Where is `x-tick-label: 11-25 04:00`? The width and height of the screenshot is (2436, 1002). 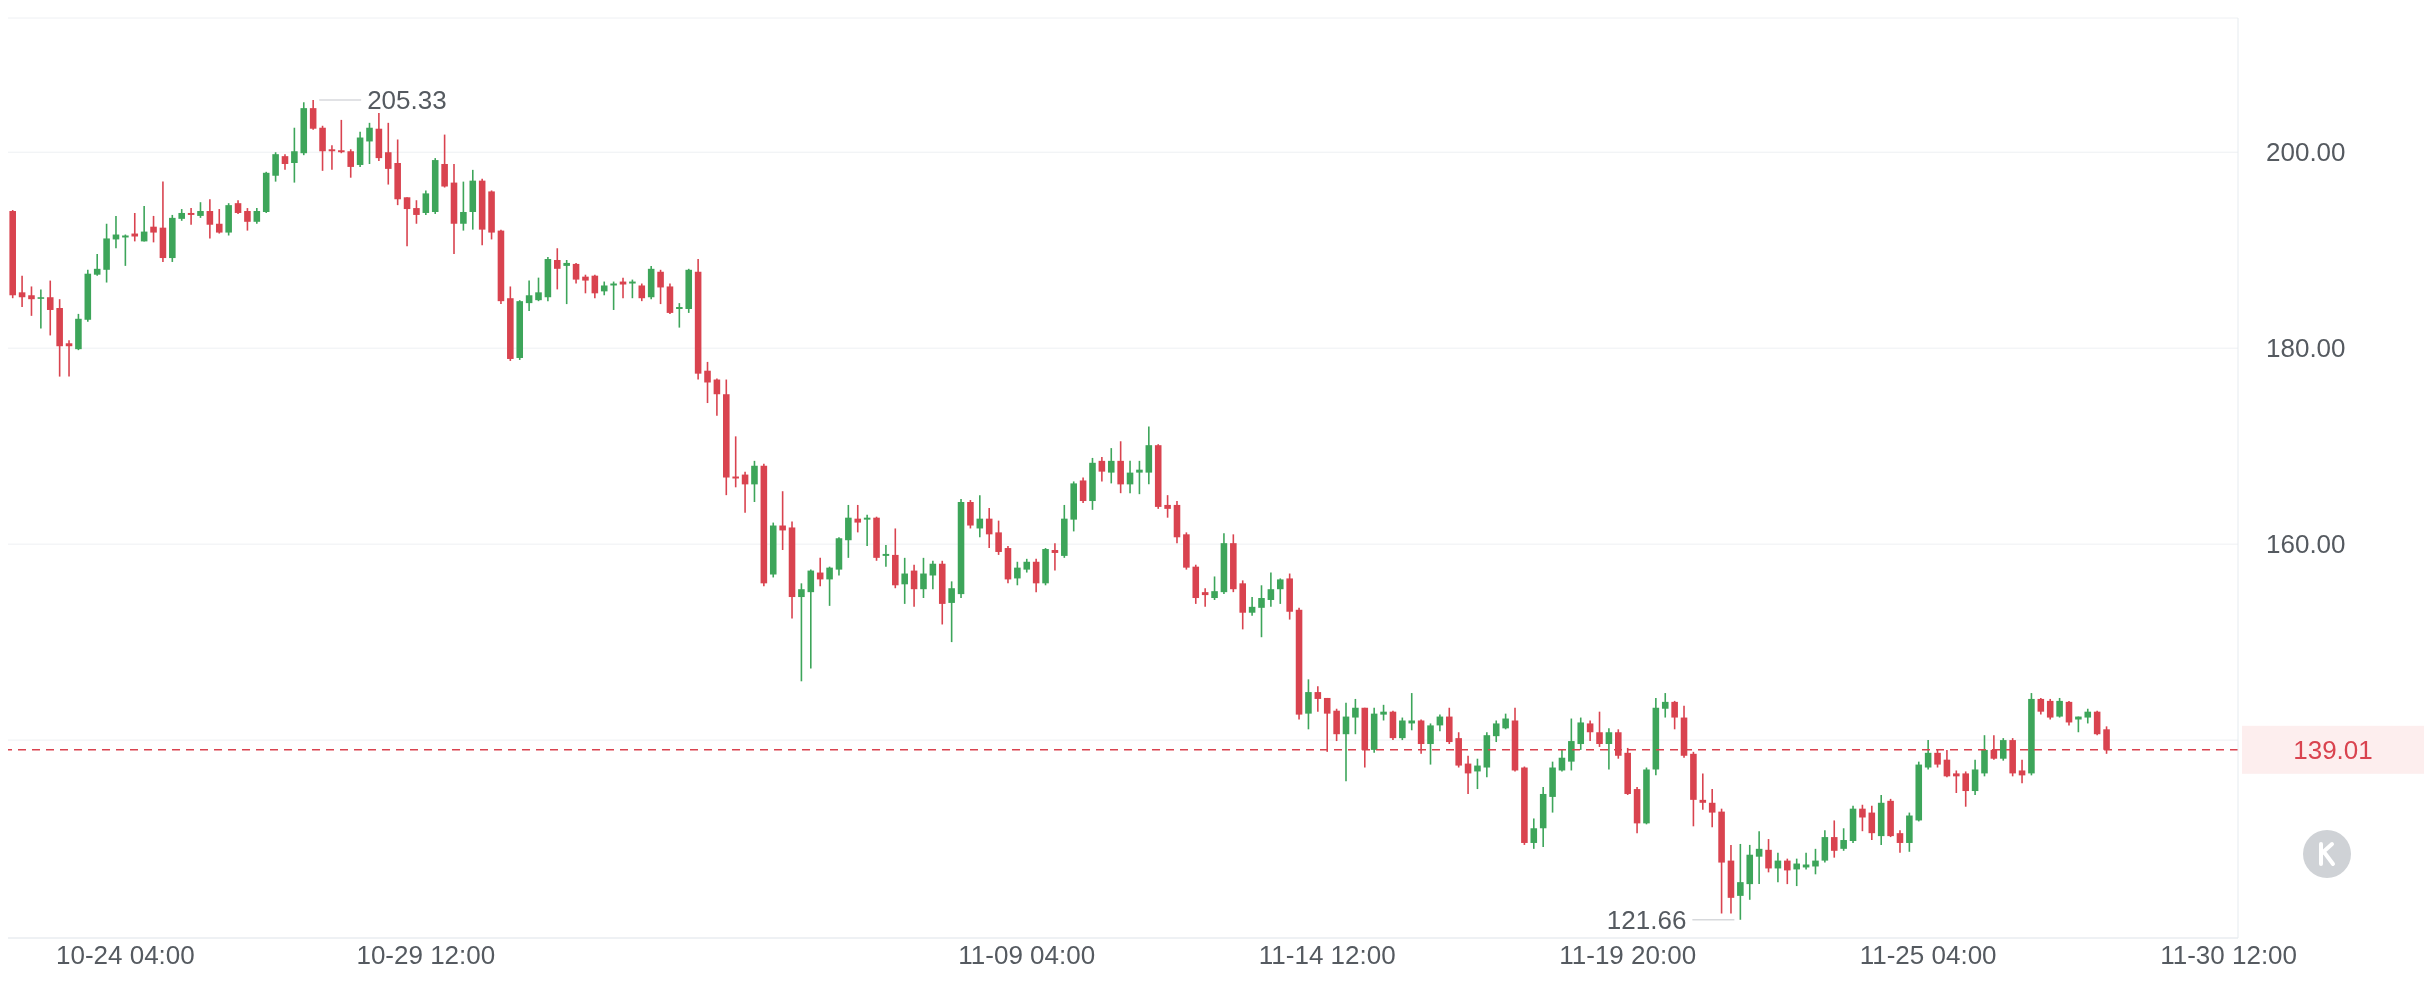 x-tick-label: 11-25 04:00 is located at coordinates (1928, 955).